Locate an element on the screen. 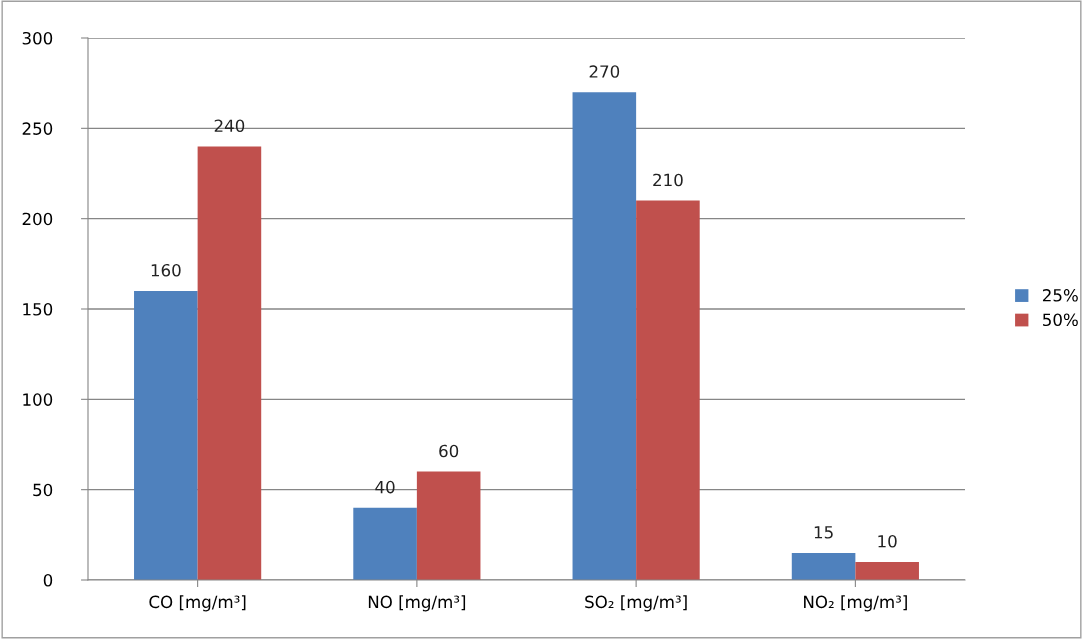 The height and width of the screenshot is (639, 1083). x-tick-label: NO [mg/m³] is located at coordinates (417, 603).